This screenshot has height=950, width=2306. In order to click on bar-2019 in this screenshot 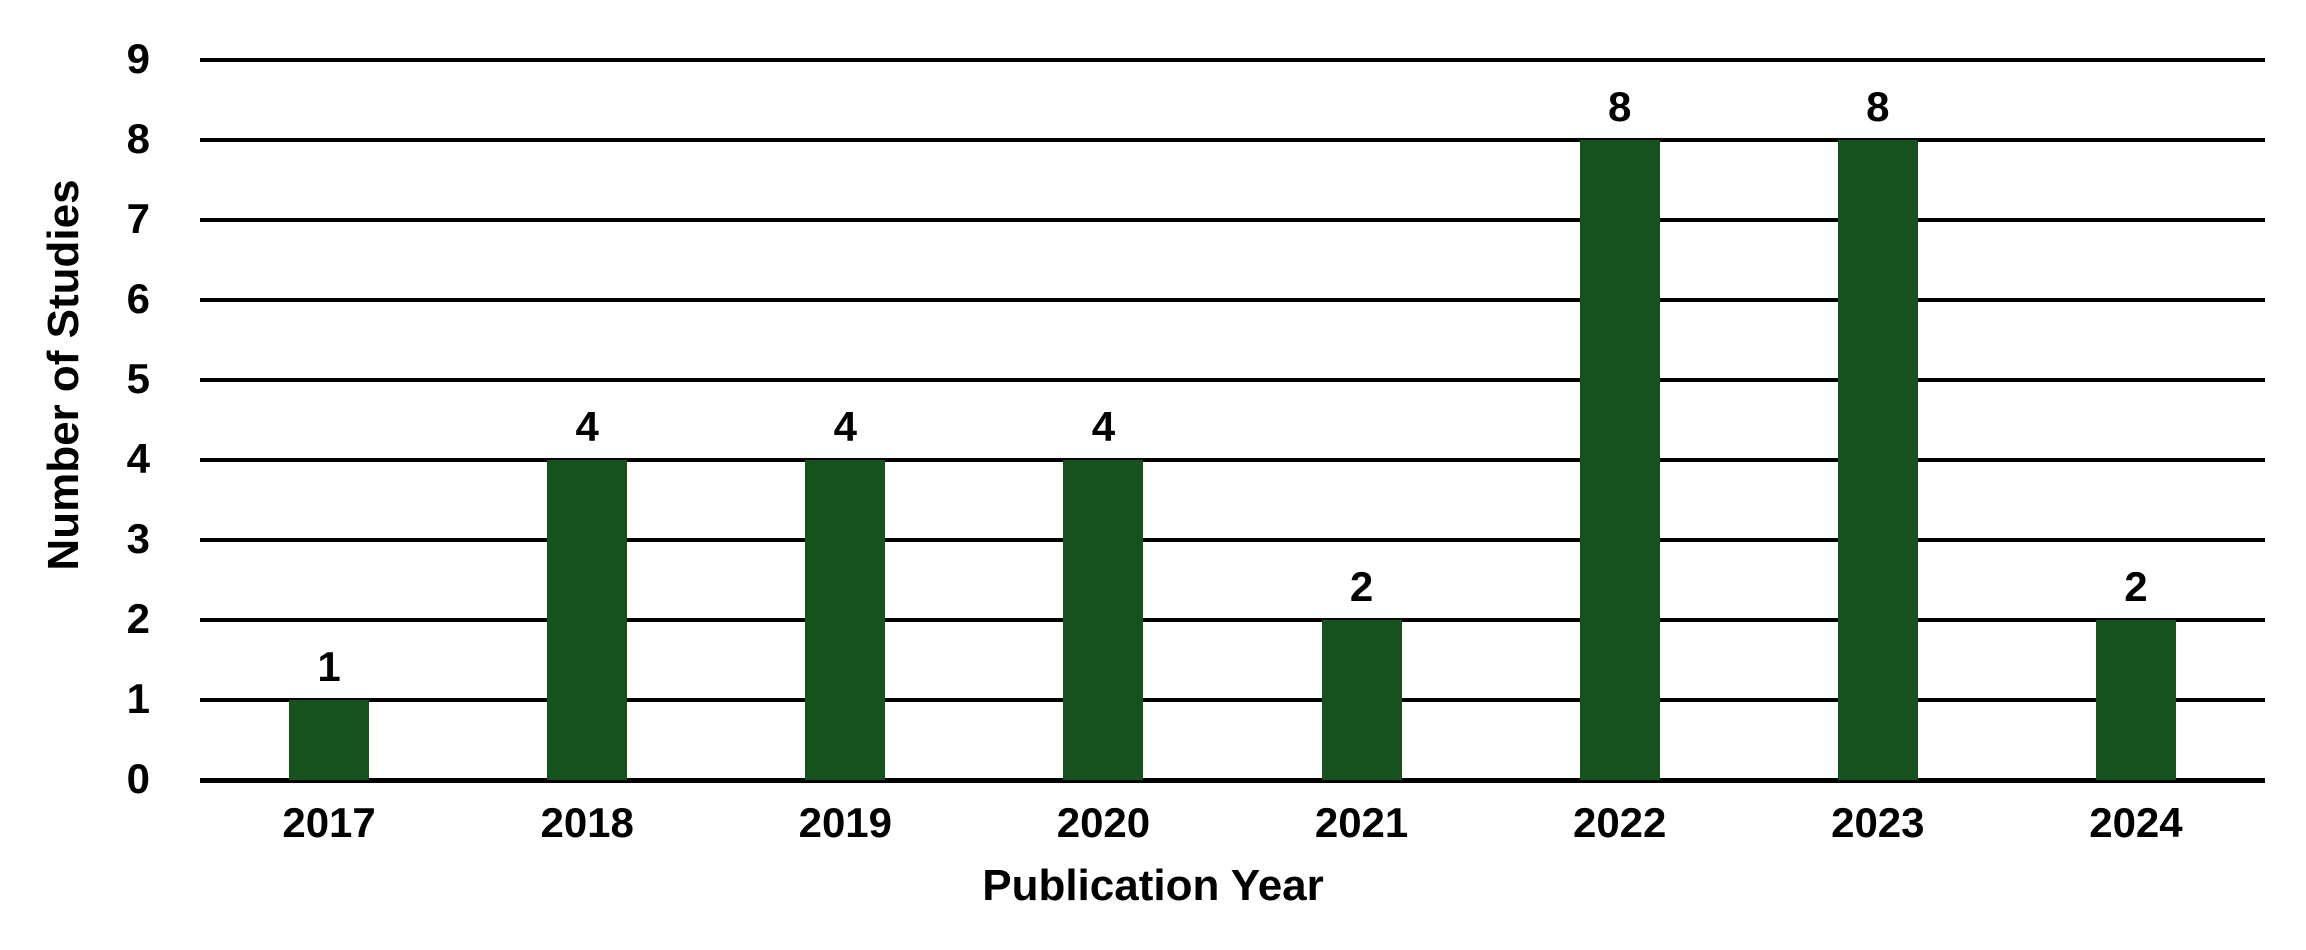, I will do `click(845, 620)`.